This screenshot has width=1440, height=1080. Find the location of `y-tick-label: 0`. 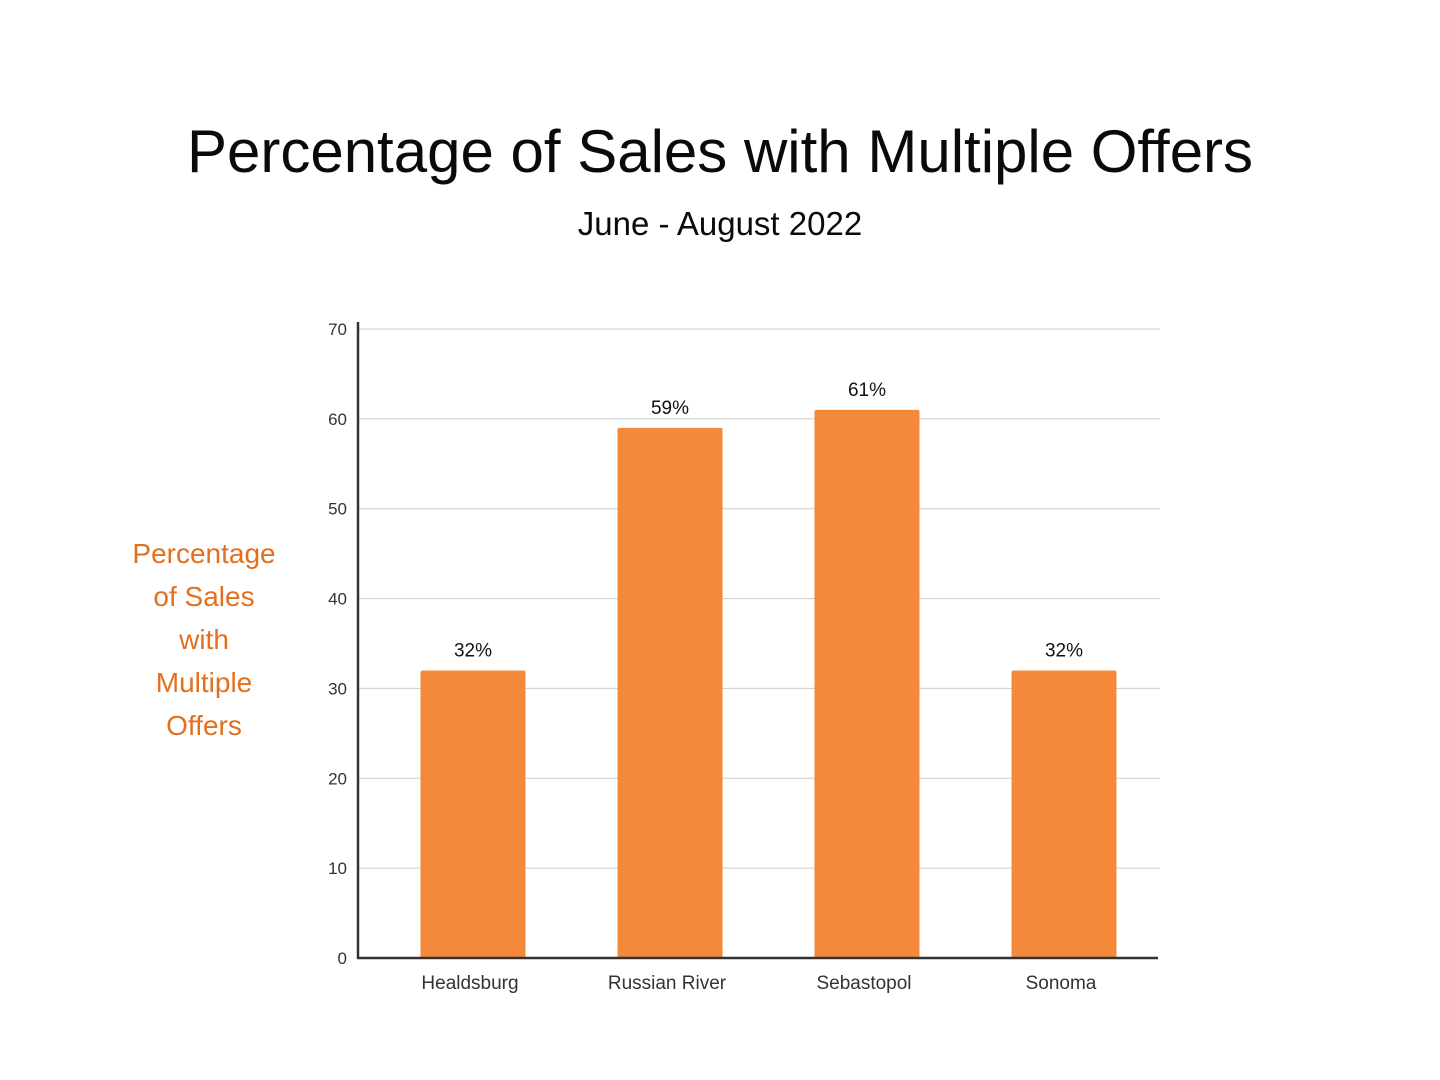

y-tick-label: 0 is located at coordinates (342, 958).